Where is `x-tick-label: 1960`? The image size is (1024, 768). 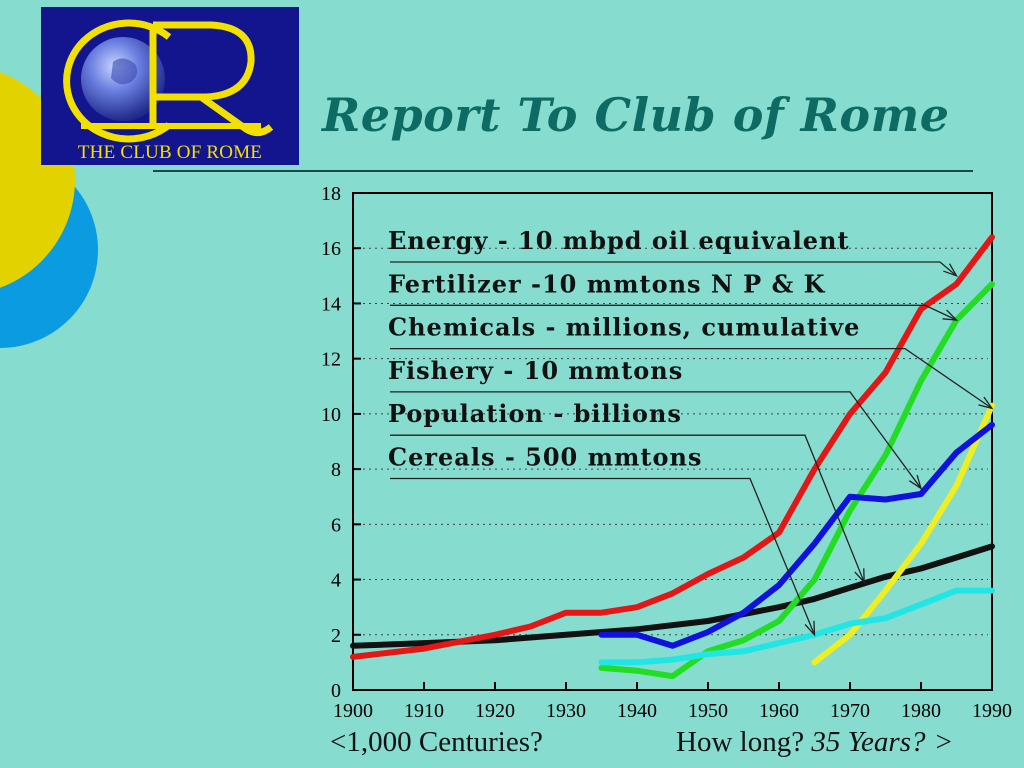
x-tick-label: 1960 is located at coordinates (779, 711).